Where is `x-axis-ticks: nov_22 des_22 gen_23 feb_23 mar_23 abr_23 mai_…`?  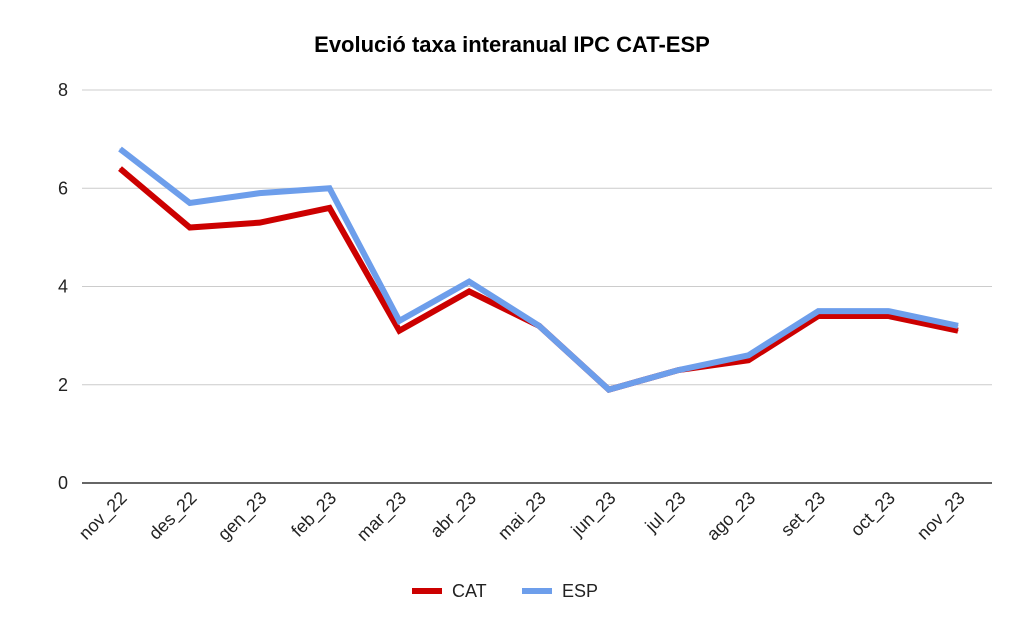 x-axis-ticks: nov_22 des_22 gen_23 feb_23 mar_23 abr_23 mai_… is located at coordinates (522, 517).